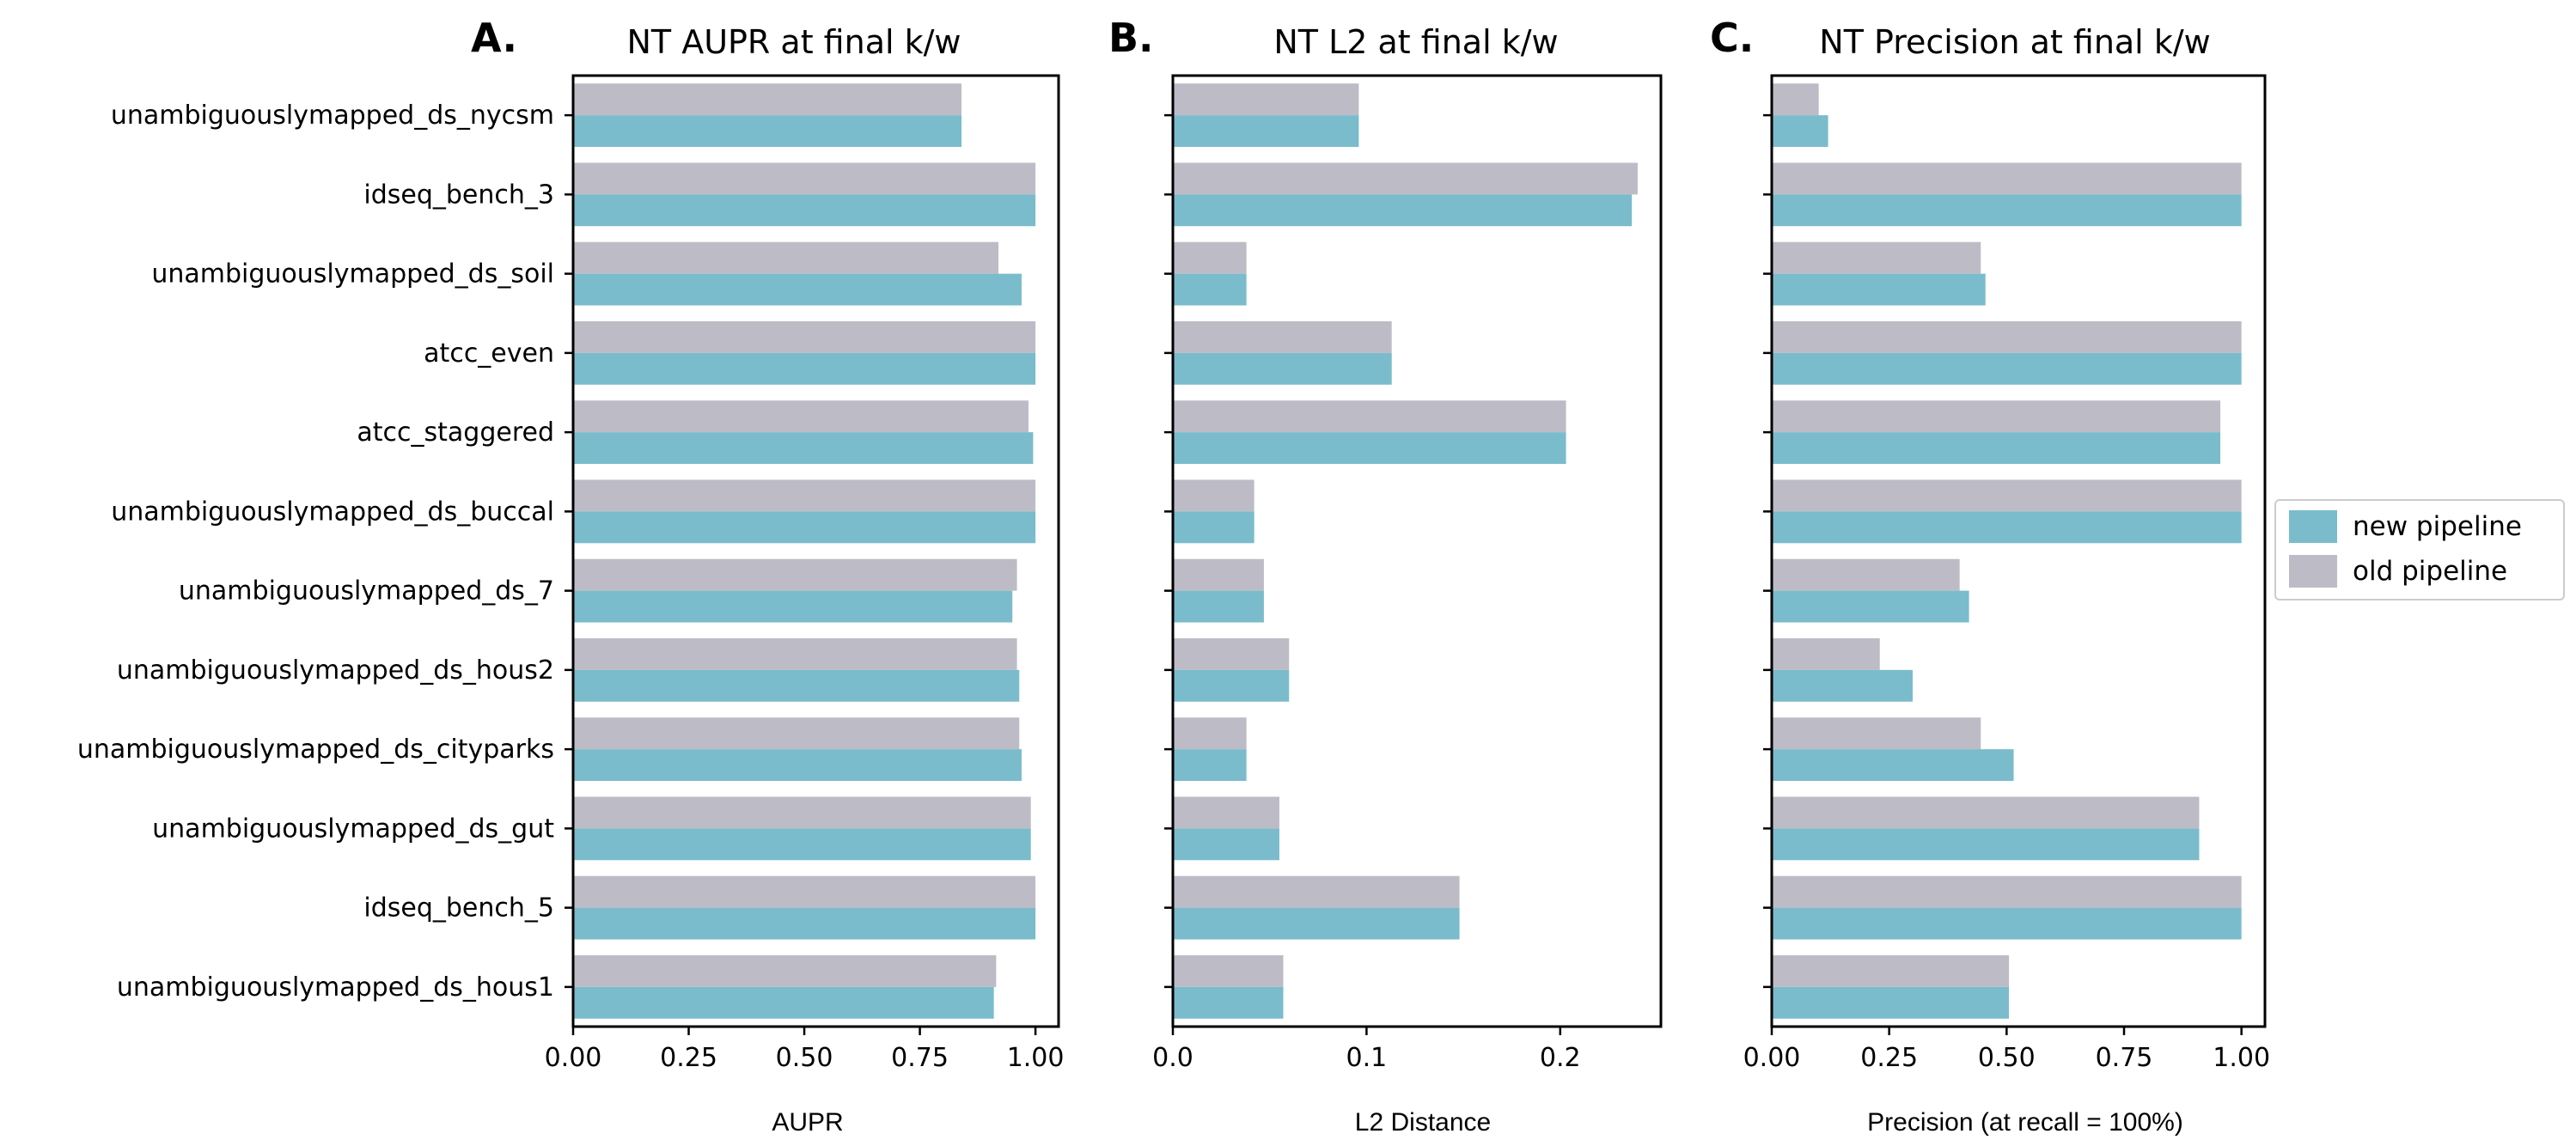  I want to click on x-axis-label-aupr: AUPR, so click(807, 1122).